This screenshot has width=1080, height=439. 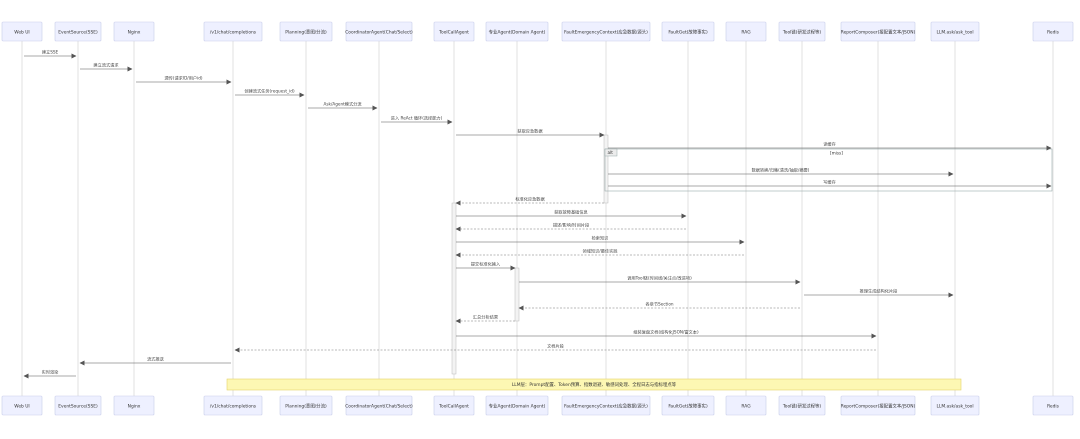 What do you see at coordinates (659, 278) in the screenshot?
I see `message-label-16: 调用Tool链(时间线/关注点/改进项)` at bounding box center [659, 278].